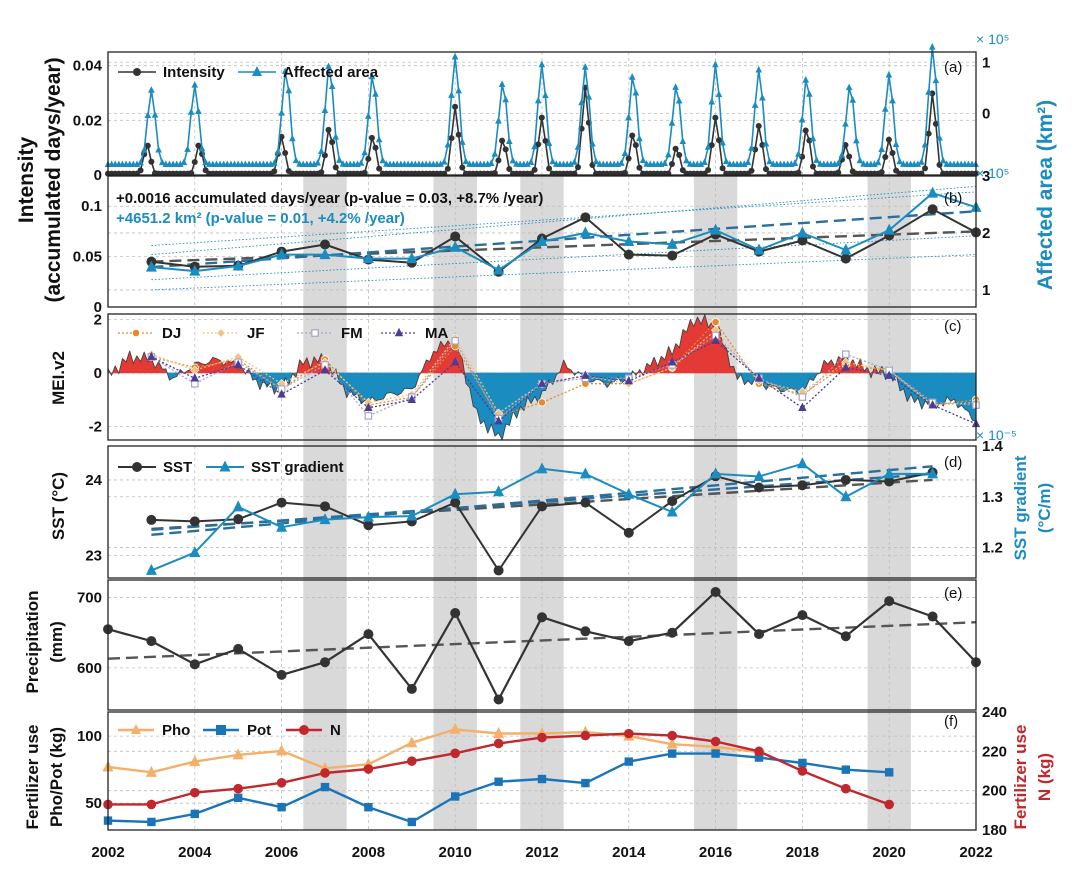 The image size is (1080, 887). I want to click on legend-label-dj: DJ, so click(171, 333).